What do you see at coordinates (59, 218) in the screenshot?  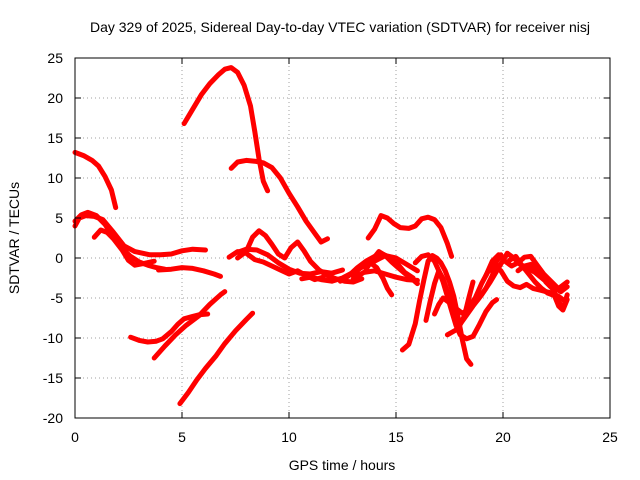 I see `y-tick-label: 5` at bounding box center [59, 218].